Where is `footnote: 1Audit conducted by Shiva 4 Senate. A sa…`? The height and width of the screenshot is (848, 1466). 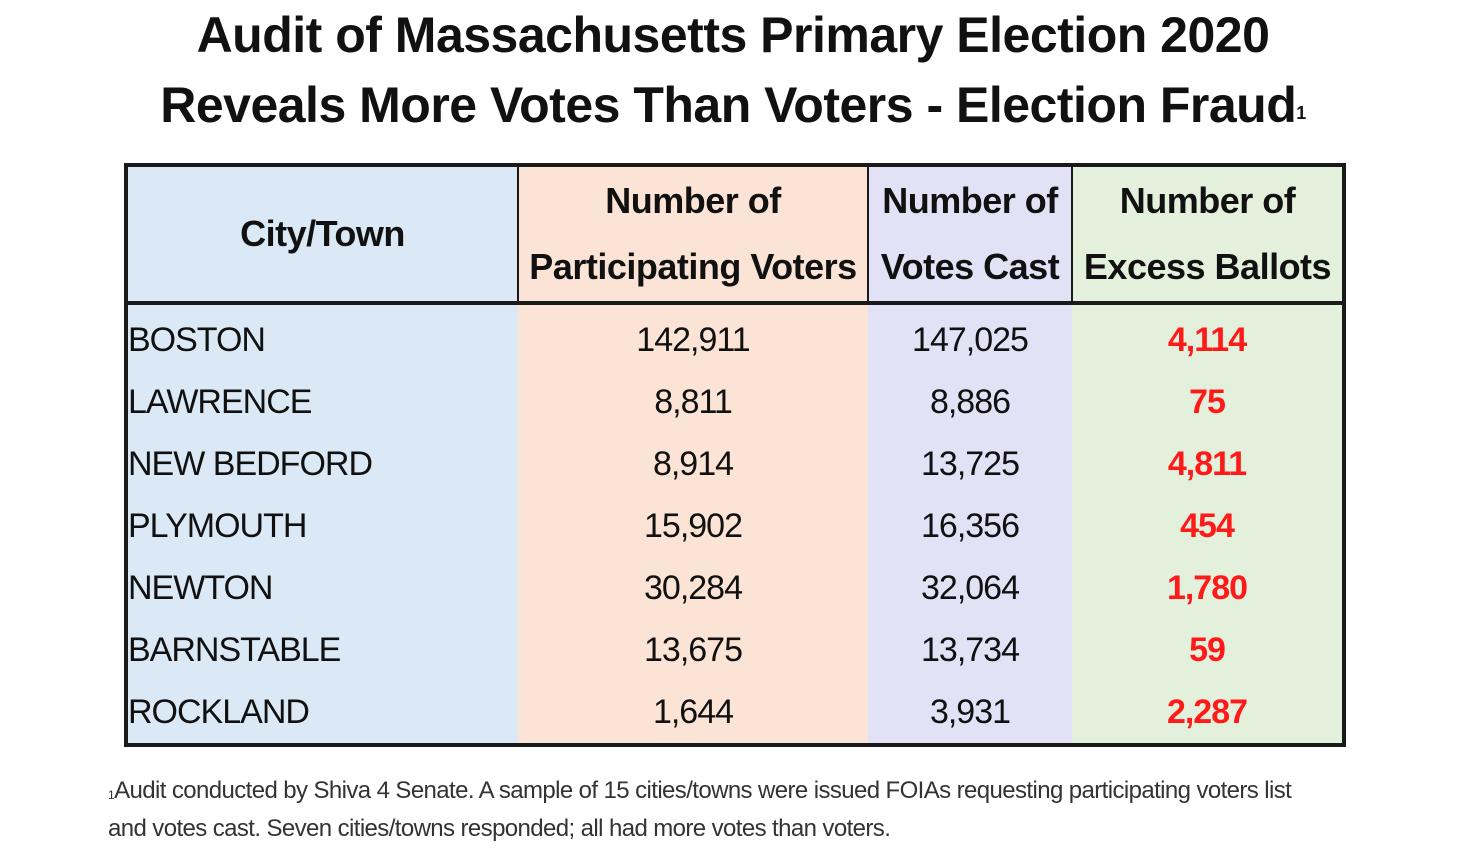 footnote: 1Audit conducted by Shiva 4 Senate. A sa… is located at coordinates (738, 810).